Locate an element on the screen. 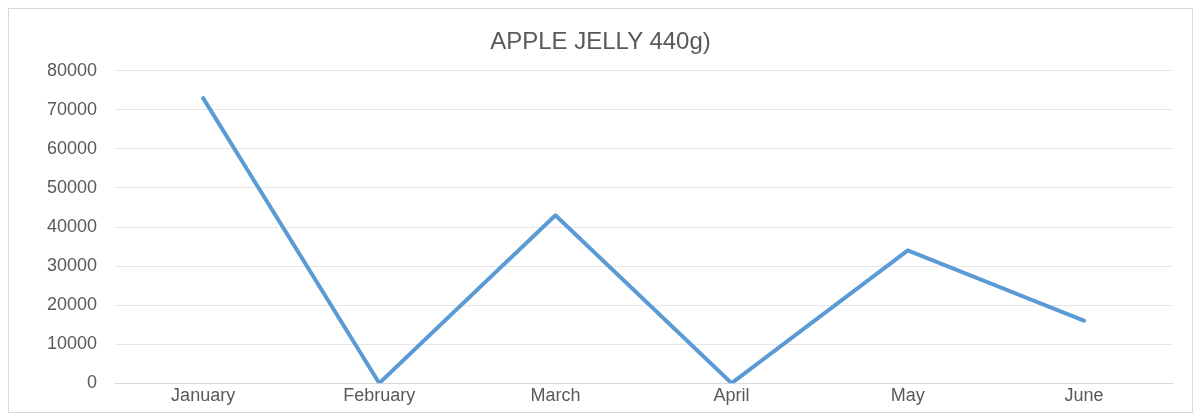  x-tick-label: March is located at coordinates (555, 394).